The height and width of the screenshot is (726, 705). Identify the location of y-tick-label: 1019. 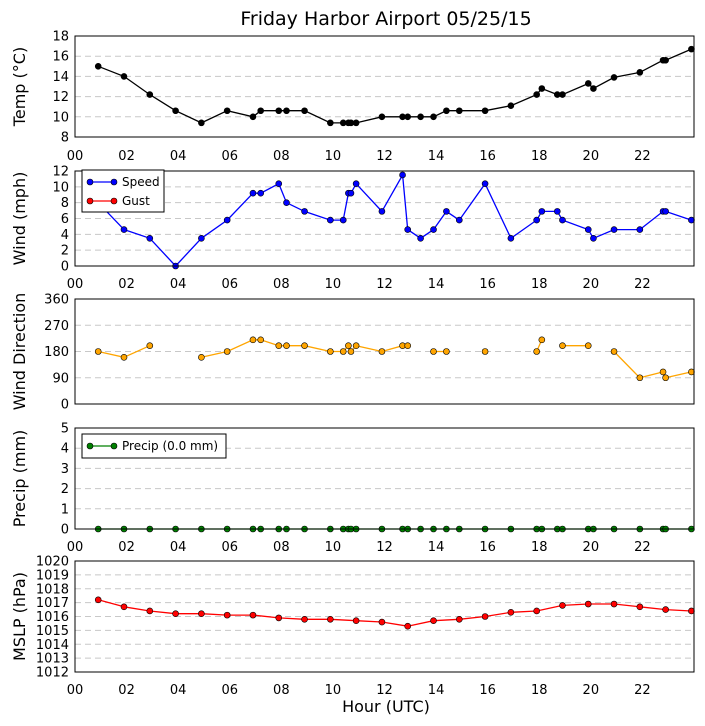
(52, 575).